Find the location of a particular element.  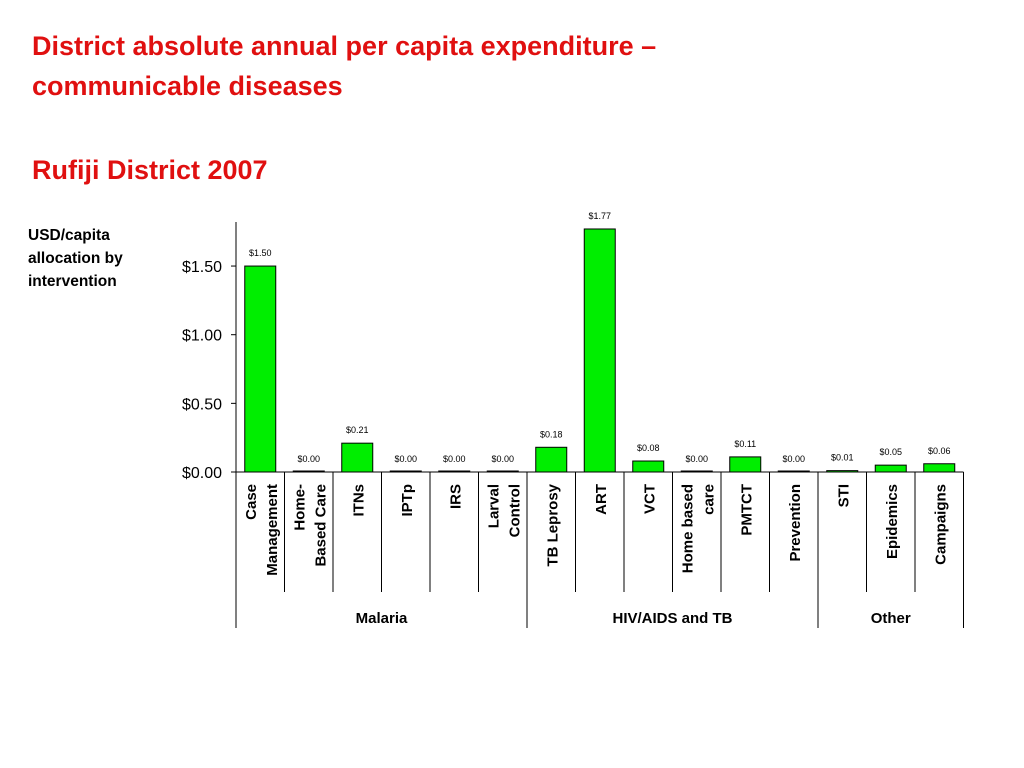

y-axis-label-line: intervention is located at coordinates (72, 281).